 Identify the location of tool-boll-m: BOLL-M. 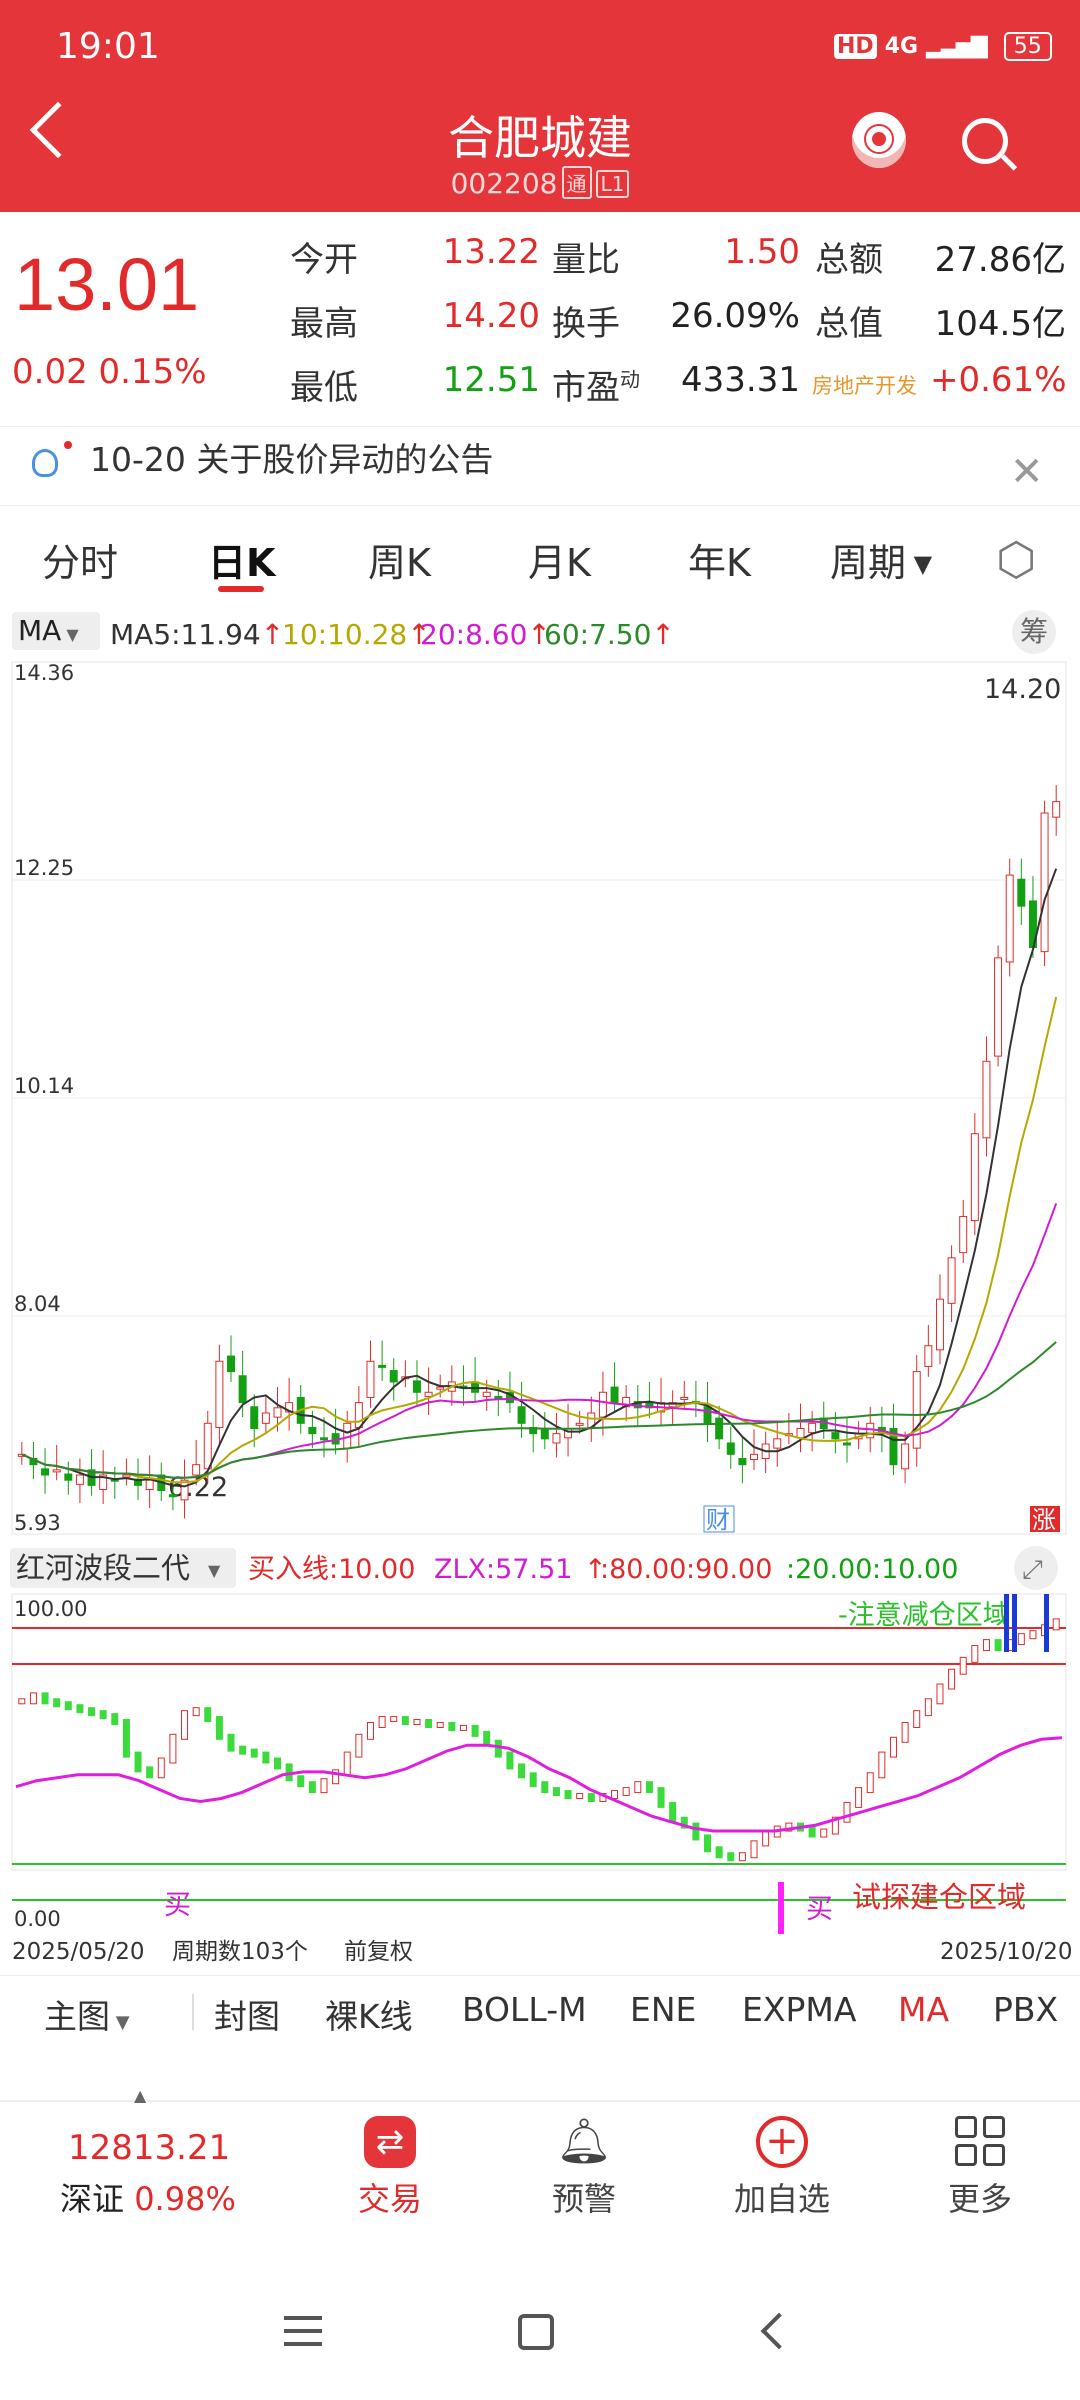
(524, 2009).